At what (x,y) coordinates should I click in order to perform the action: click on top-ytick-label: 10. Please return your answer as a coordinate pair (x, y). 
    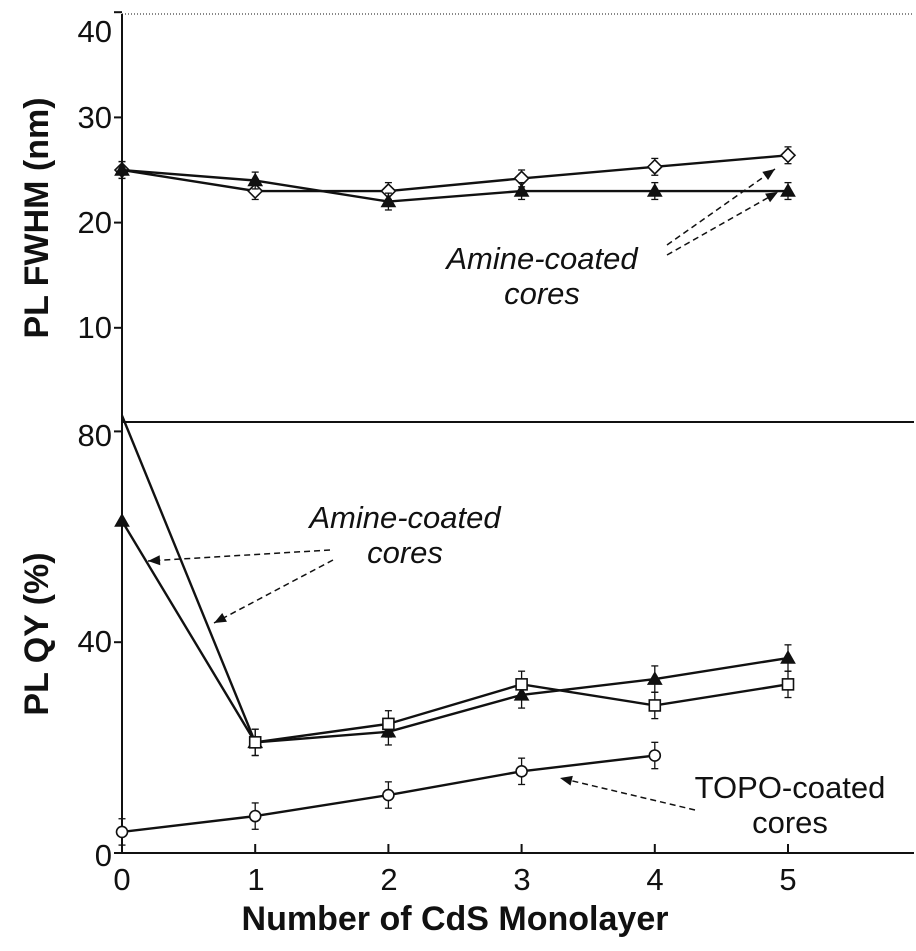
    Looking at the image, I should click on (95, 327).